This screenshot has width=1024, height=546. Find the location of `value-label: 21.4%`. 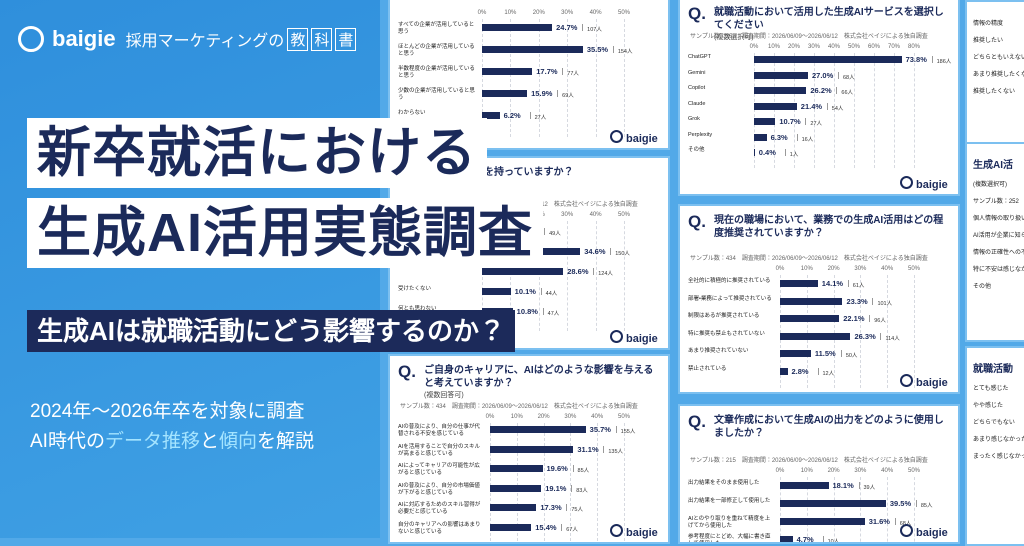

value-label: 21.4% is located at coordinates (811, 106).